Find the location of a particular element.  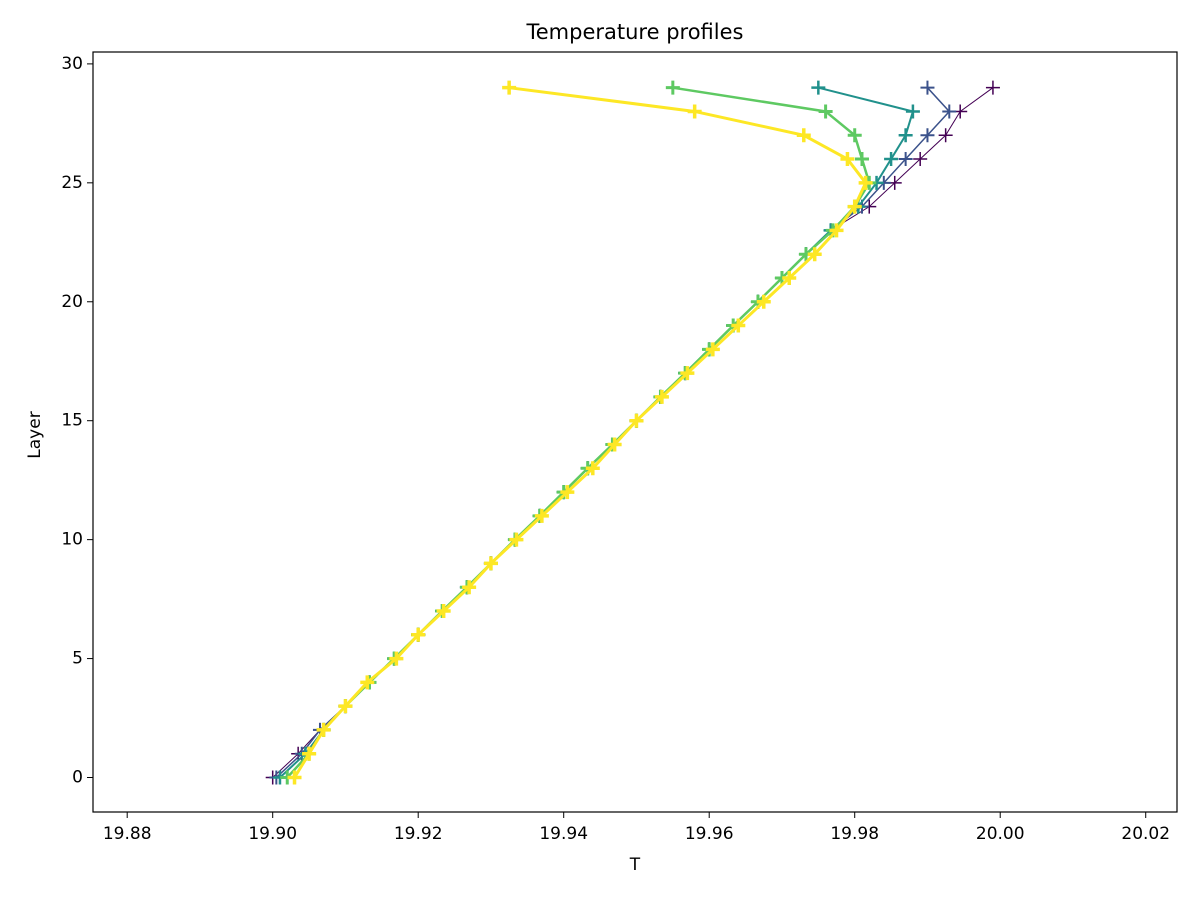

y-tick-label: 10 is located at coordinates (72, 540).